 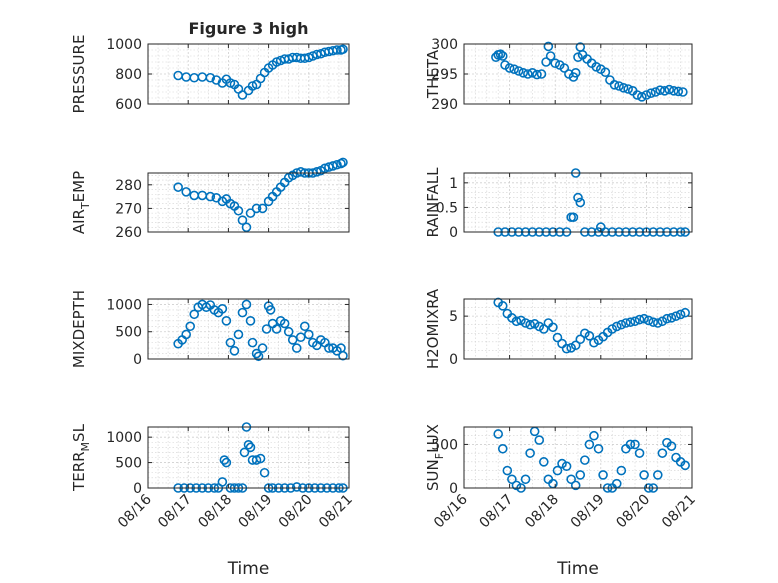 What do you see at coordinates (497, 512) in the screenshot?
I see `x-tick-label: 08/17` at bounding box center [497, 512].